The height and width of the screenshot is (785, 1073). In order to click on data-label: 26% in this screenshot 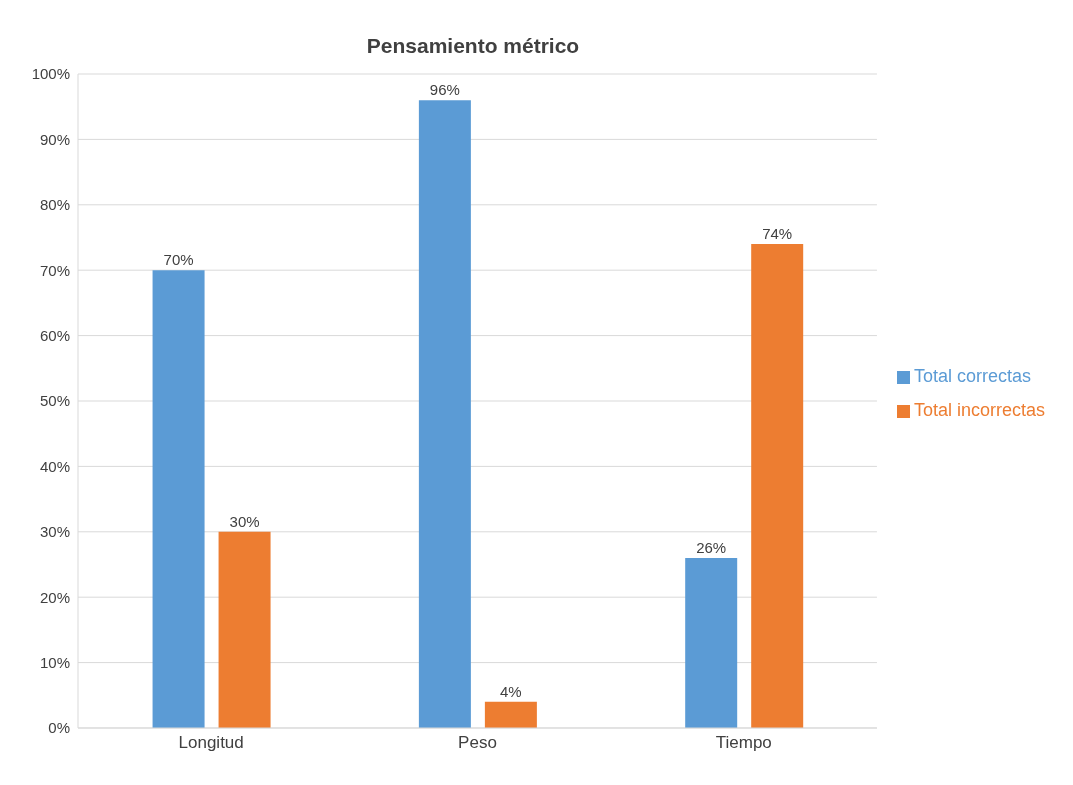, I will do `click(711, 547)`.